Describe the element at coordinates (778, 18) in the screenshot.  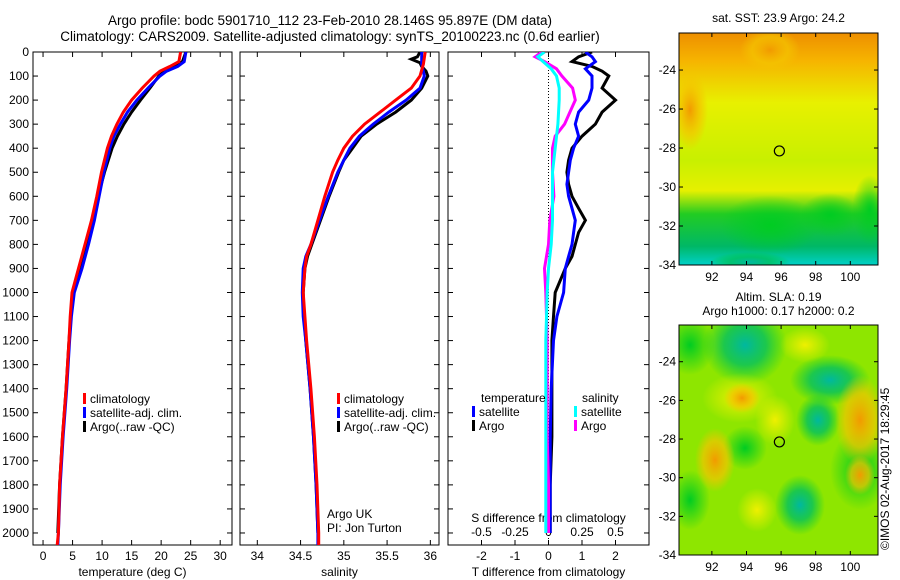
I see `sst-map-title: sat. SST: 23.9 Argo: 24.2` at that location.